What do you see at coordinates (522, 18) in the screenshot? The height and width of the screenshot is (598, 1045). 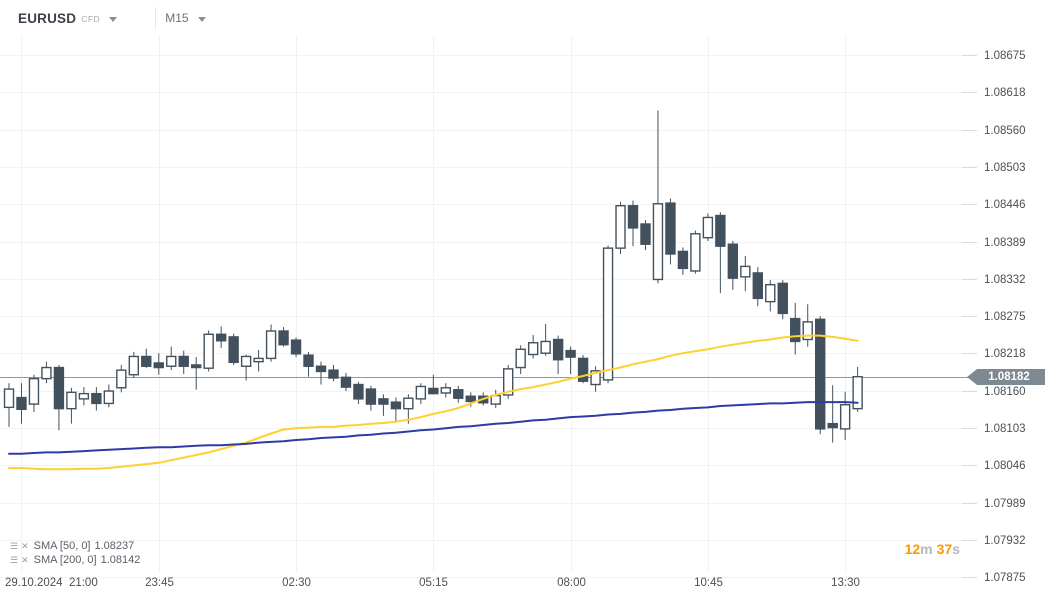 I see `chart-toolbar: EURUSD CFD M15` at bounding box center [522, 18].